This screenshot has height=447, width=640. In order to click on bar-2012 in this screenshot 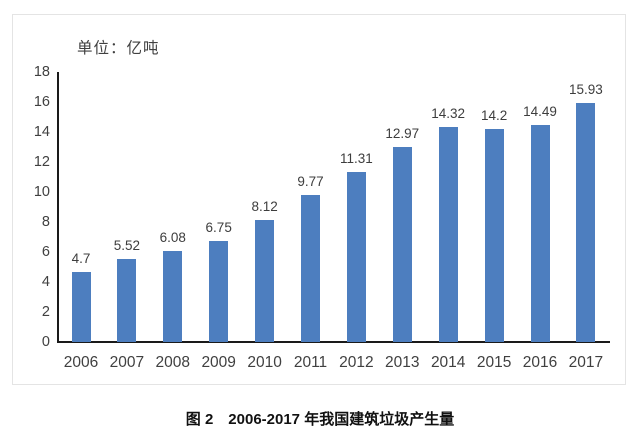, I will do `click(356, 257)`.